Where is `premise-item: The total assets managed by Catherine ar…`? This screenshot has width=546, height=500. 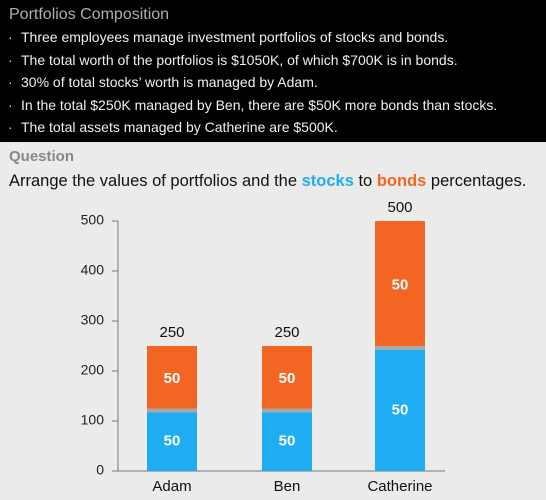 premise-item: The total assets managed by Catherine ar… is located at coordinates (252, 130).